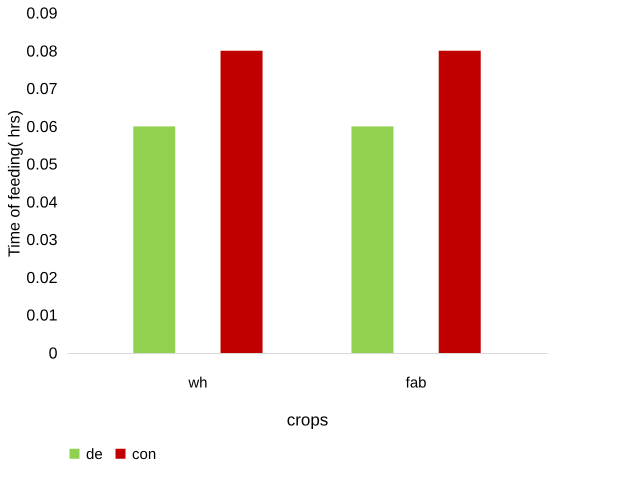 The height and width of the screenshot is (495, 631). Describe the element at coordinates (42, 51) in the screenshot. I see `y-tick-label: 0.08` at that location.